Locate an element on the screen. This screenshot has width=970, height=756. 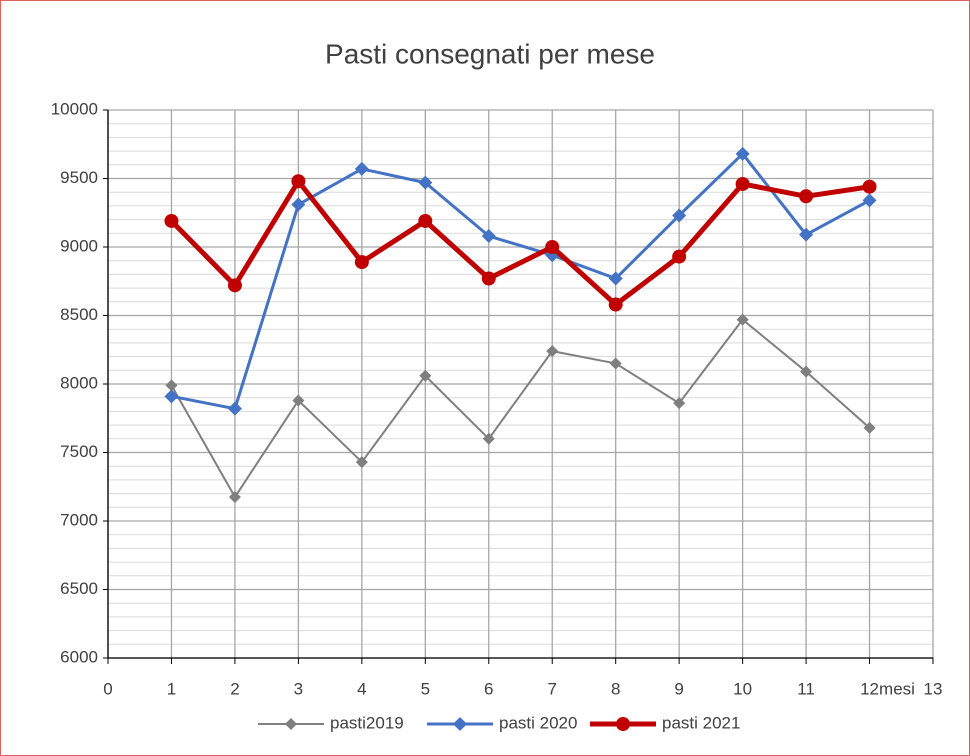
legend-label: pasti 2021 is located at coordinates (701, 722).